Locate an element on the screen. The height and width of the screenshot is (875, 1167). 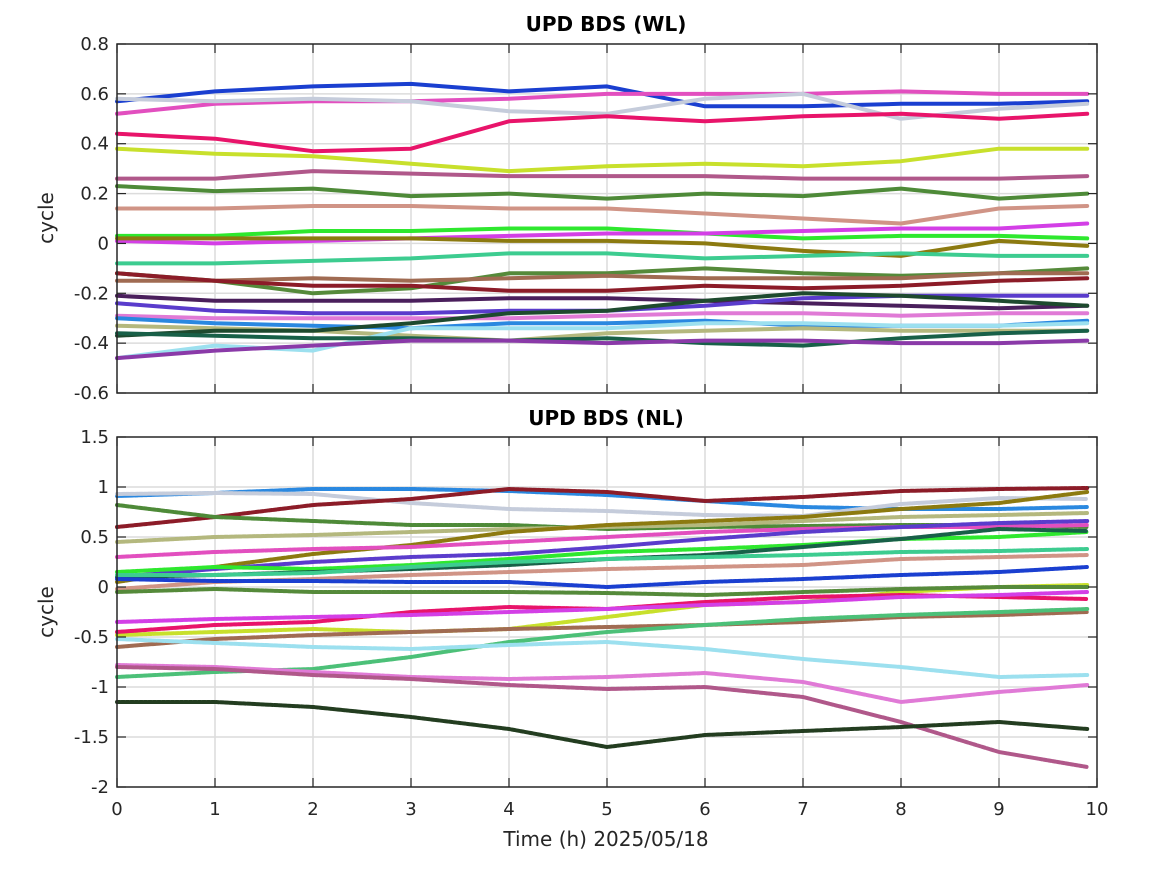
nl-x-tick-label: 3 is located at coordinates (410, 809).